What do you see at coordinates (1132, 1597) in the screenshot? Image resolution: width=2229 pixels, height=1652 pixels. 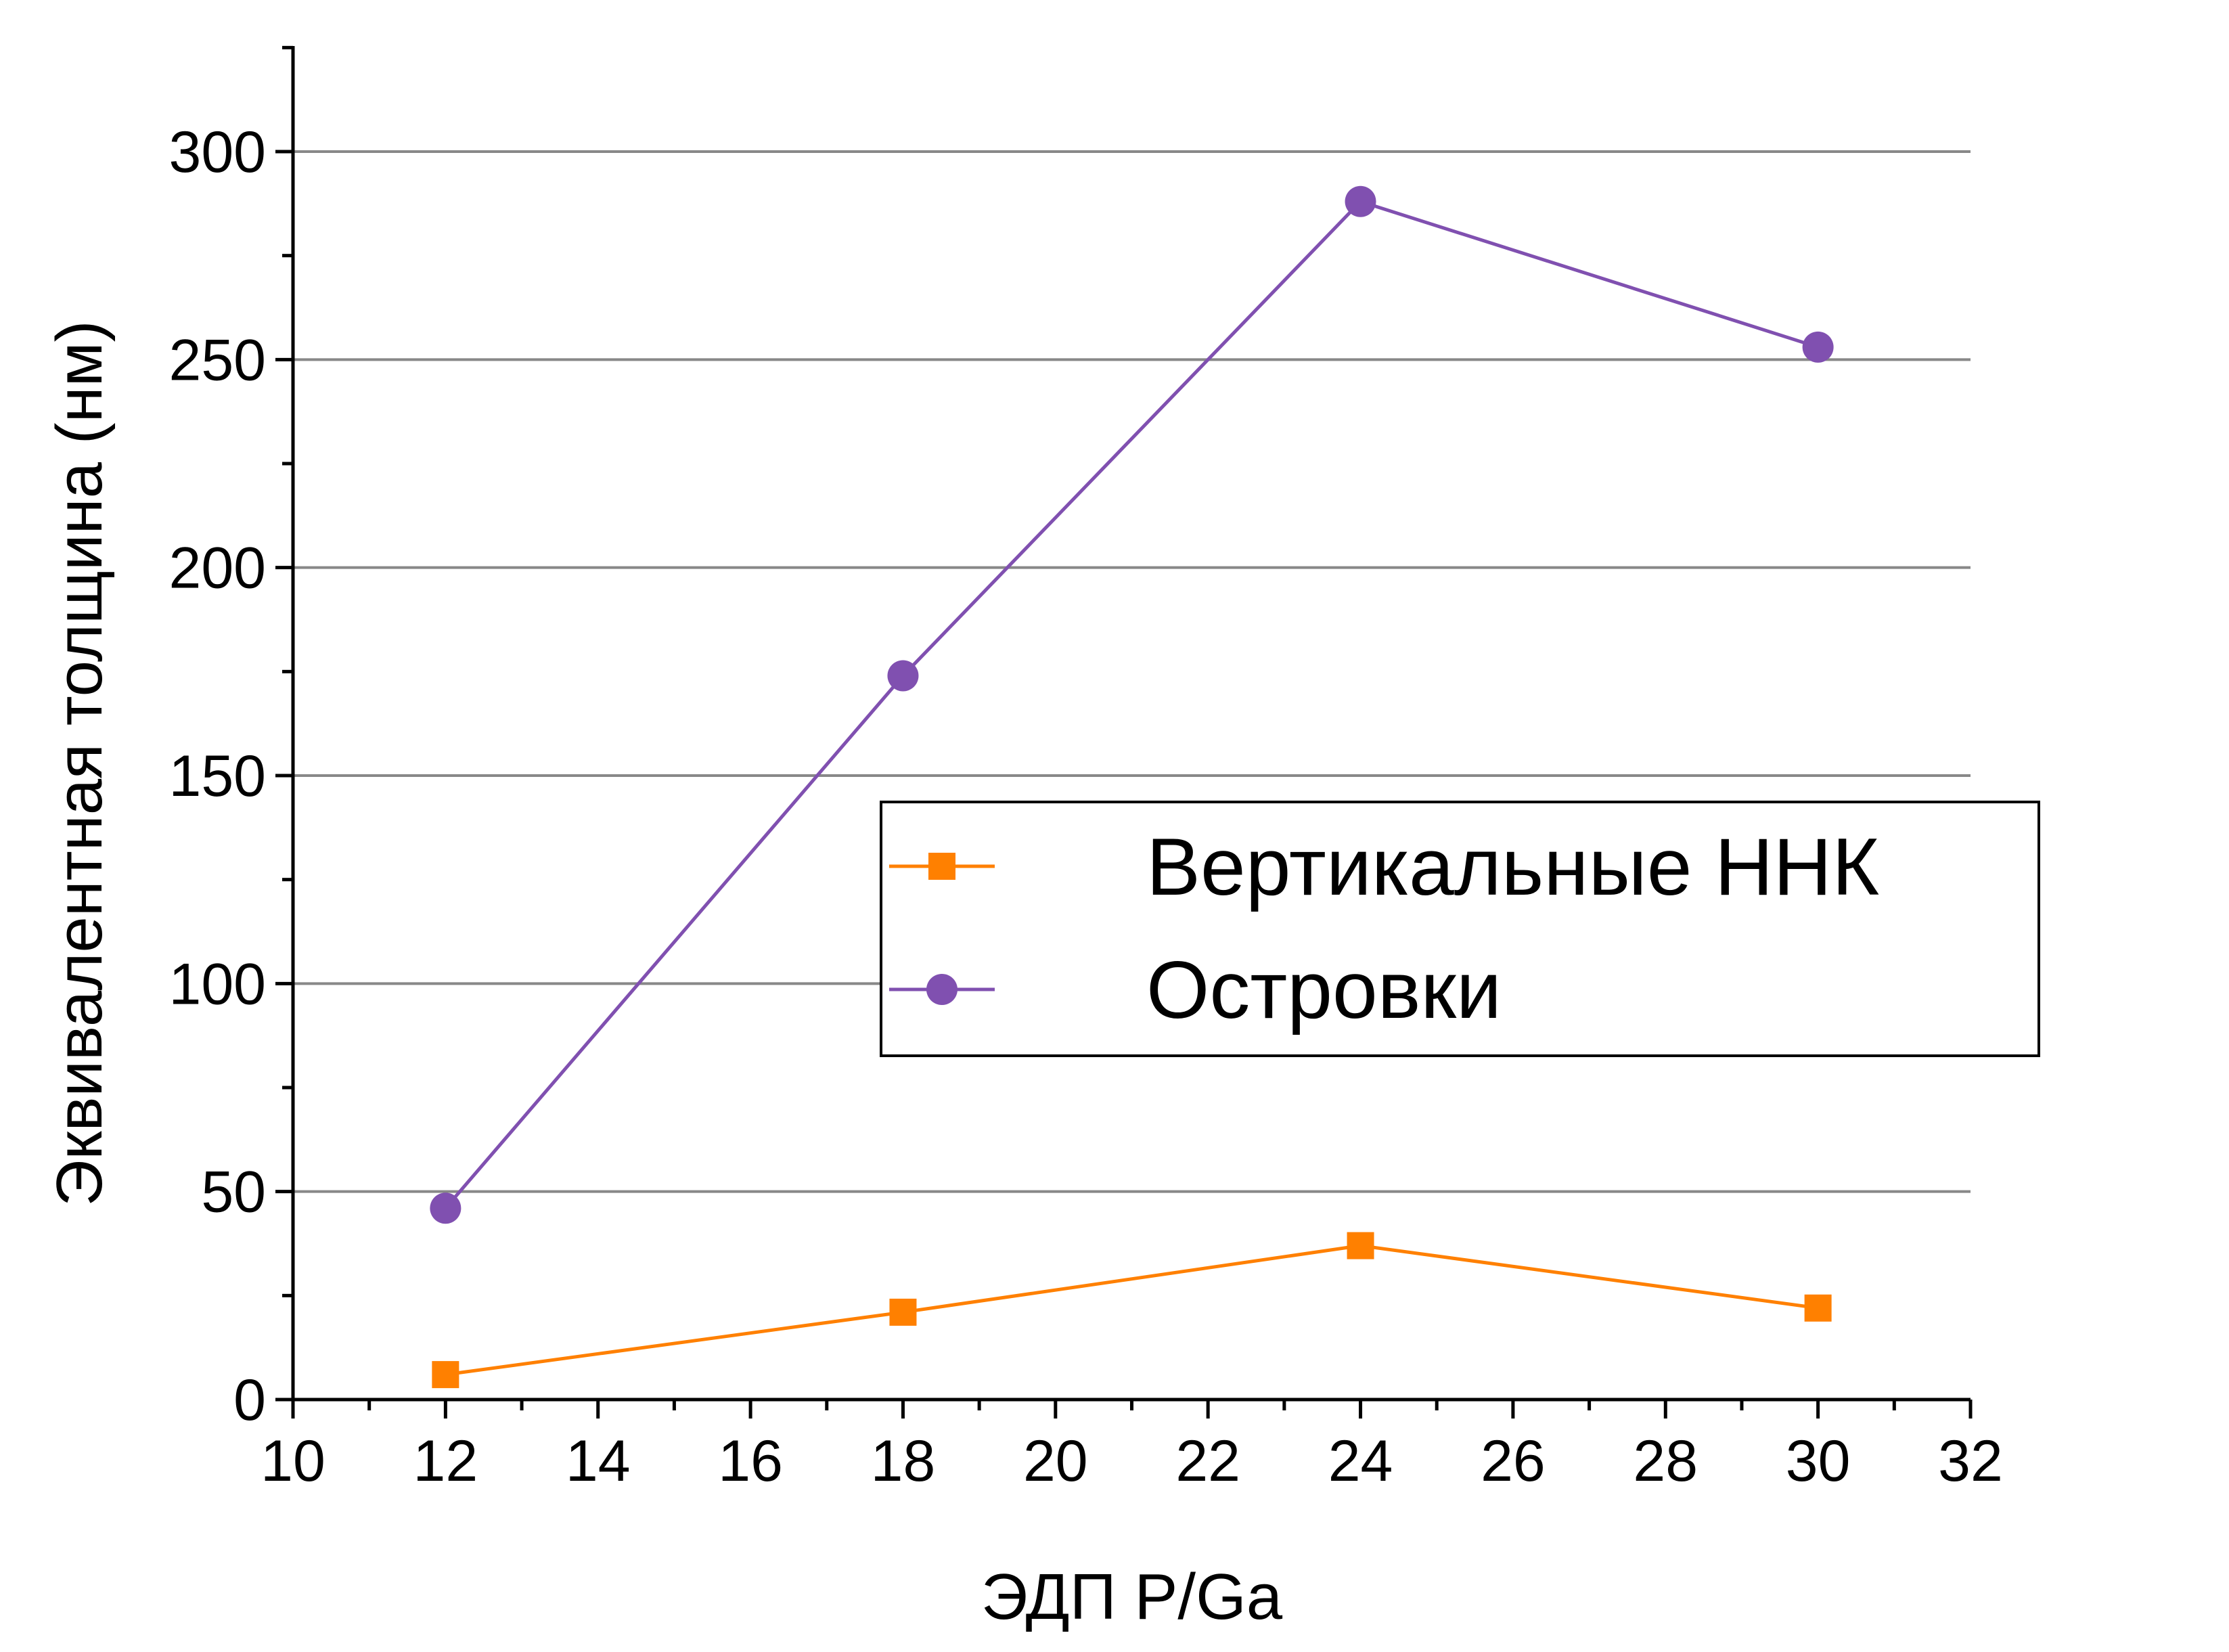 I see `x-axis-title: ЭДП P/Ga` at bounding box center [1132, 1597].